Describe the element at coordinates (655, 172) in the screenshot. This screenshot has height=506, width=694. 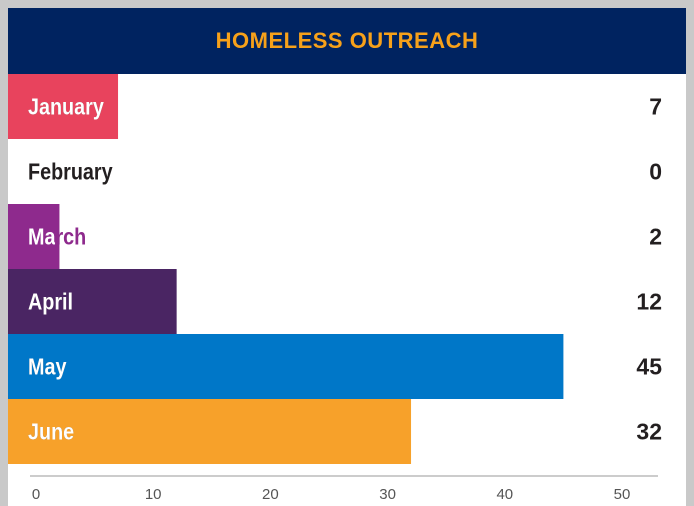
I see `value-label-february: 0` at that location.